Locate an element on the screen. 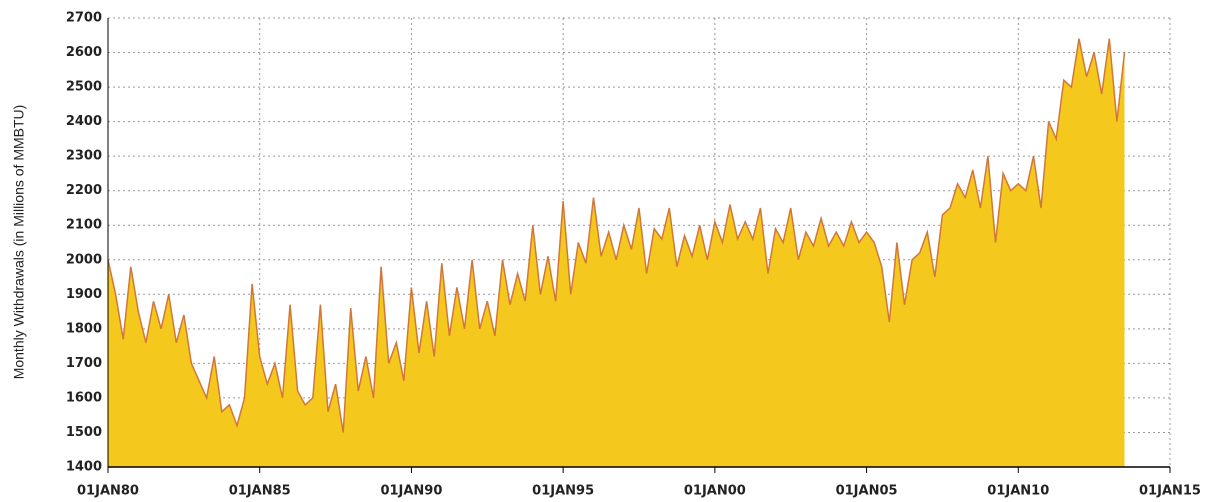 The height and width of the screenshot is (502, 1222). x-tick-label: 01JAN00 is located at coordinates (715, 491).